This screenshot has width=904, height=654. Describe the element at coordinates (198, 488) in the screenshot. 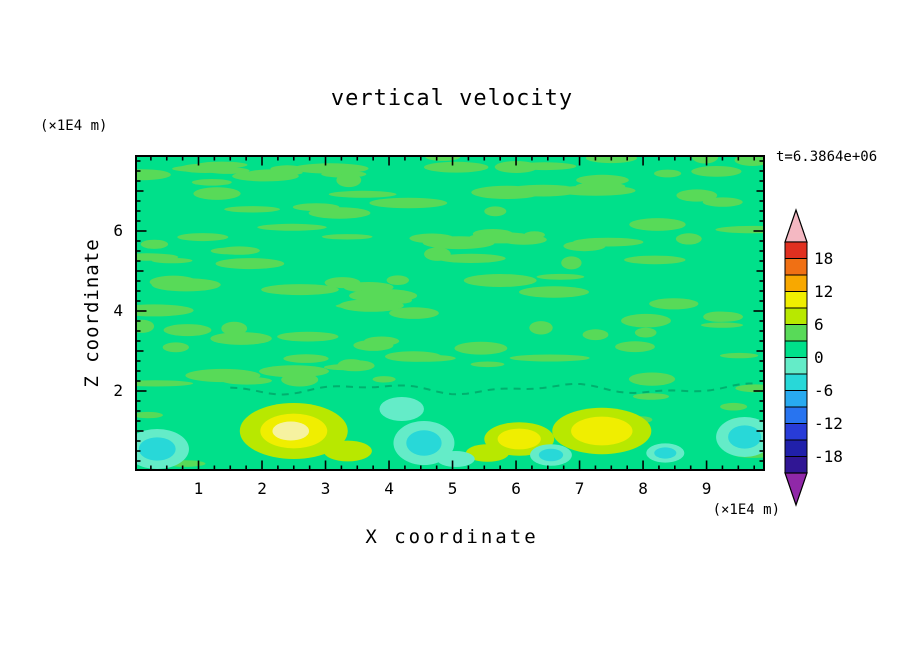

I see `x-tick-label: 1` at that location.